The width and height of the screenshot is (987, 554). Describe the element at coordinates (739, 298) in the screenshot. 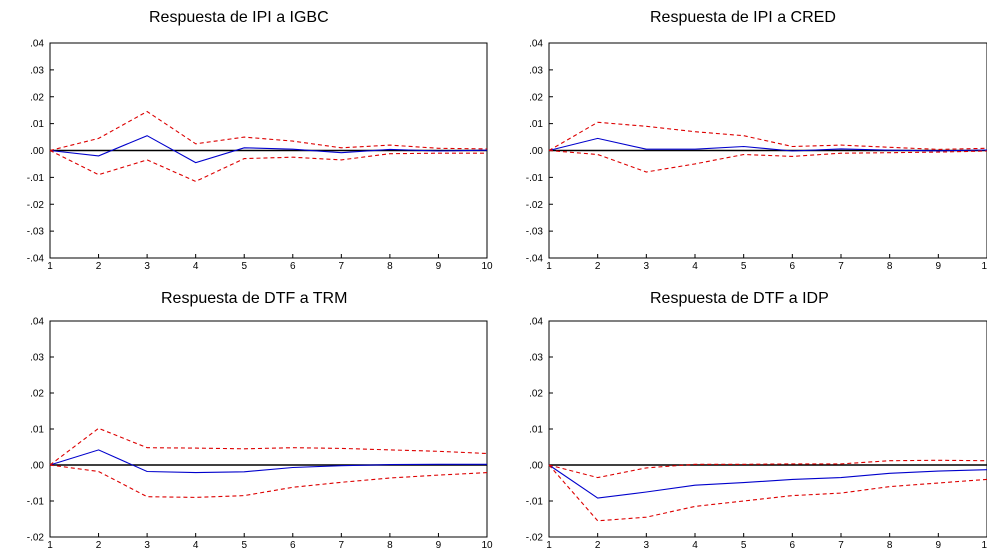

I see `chart-title: Respuesta de DTF a IDP` at that location.